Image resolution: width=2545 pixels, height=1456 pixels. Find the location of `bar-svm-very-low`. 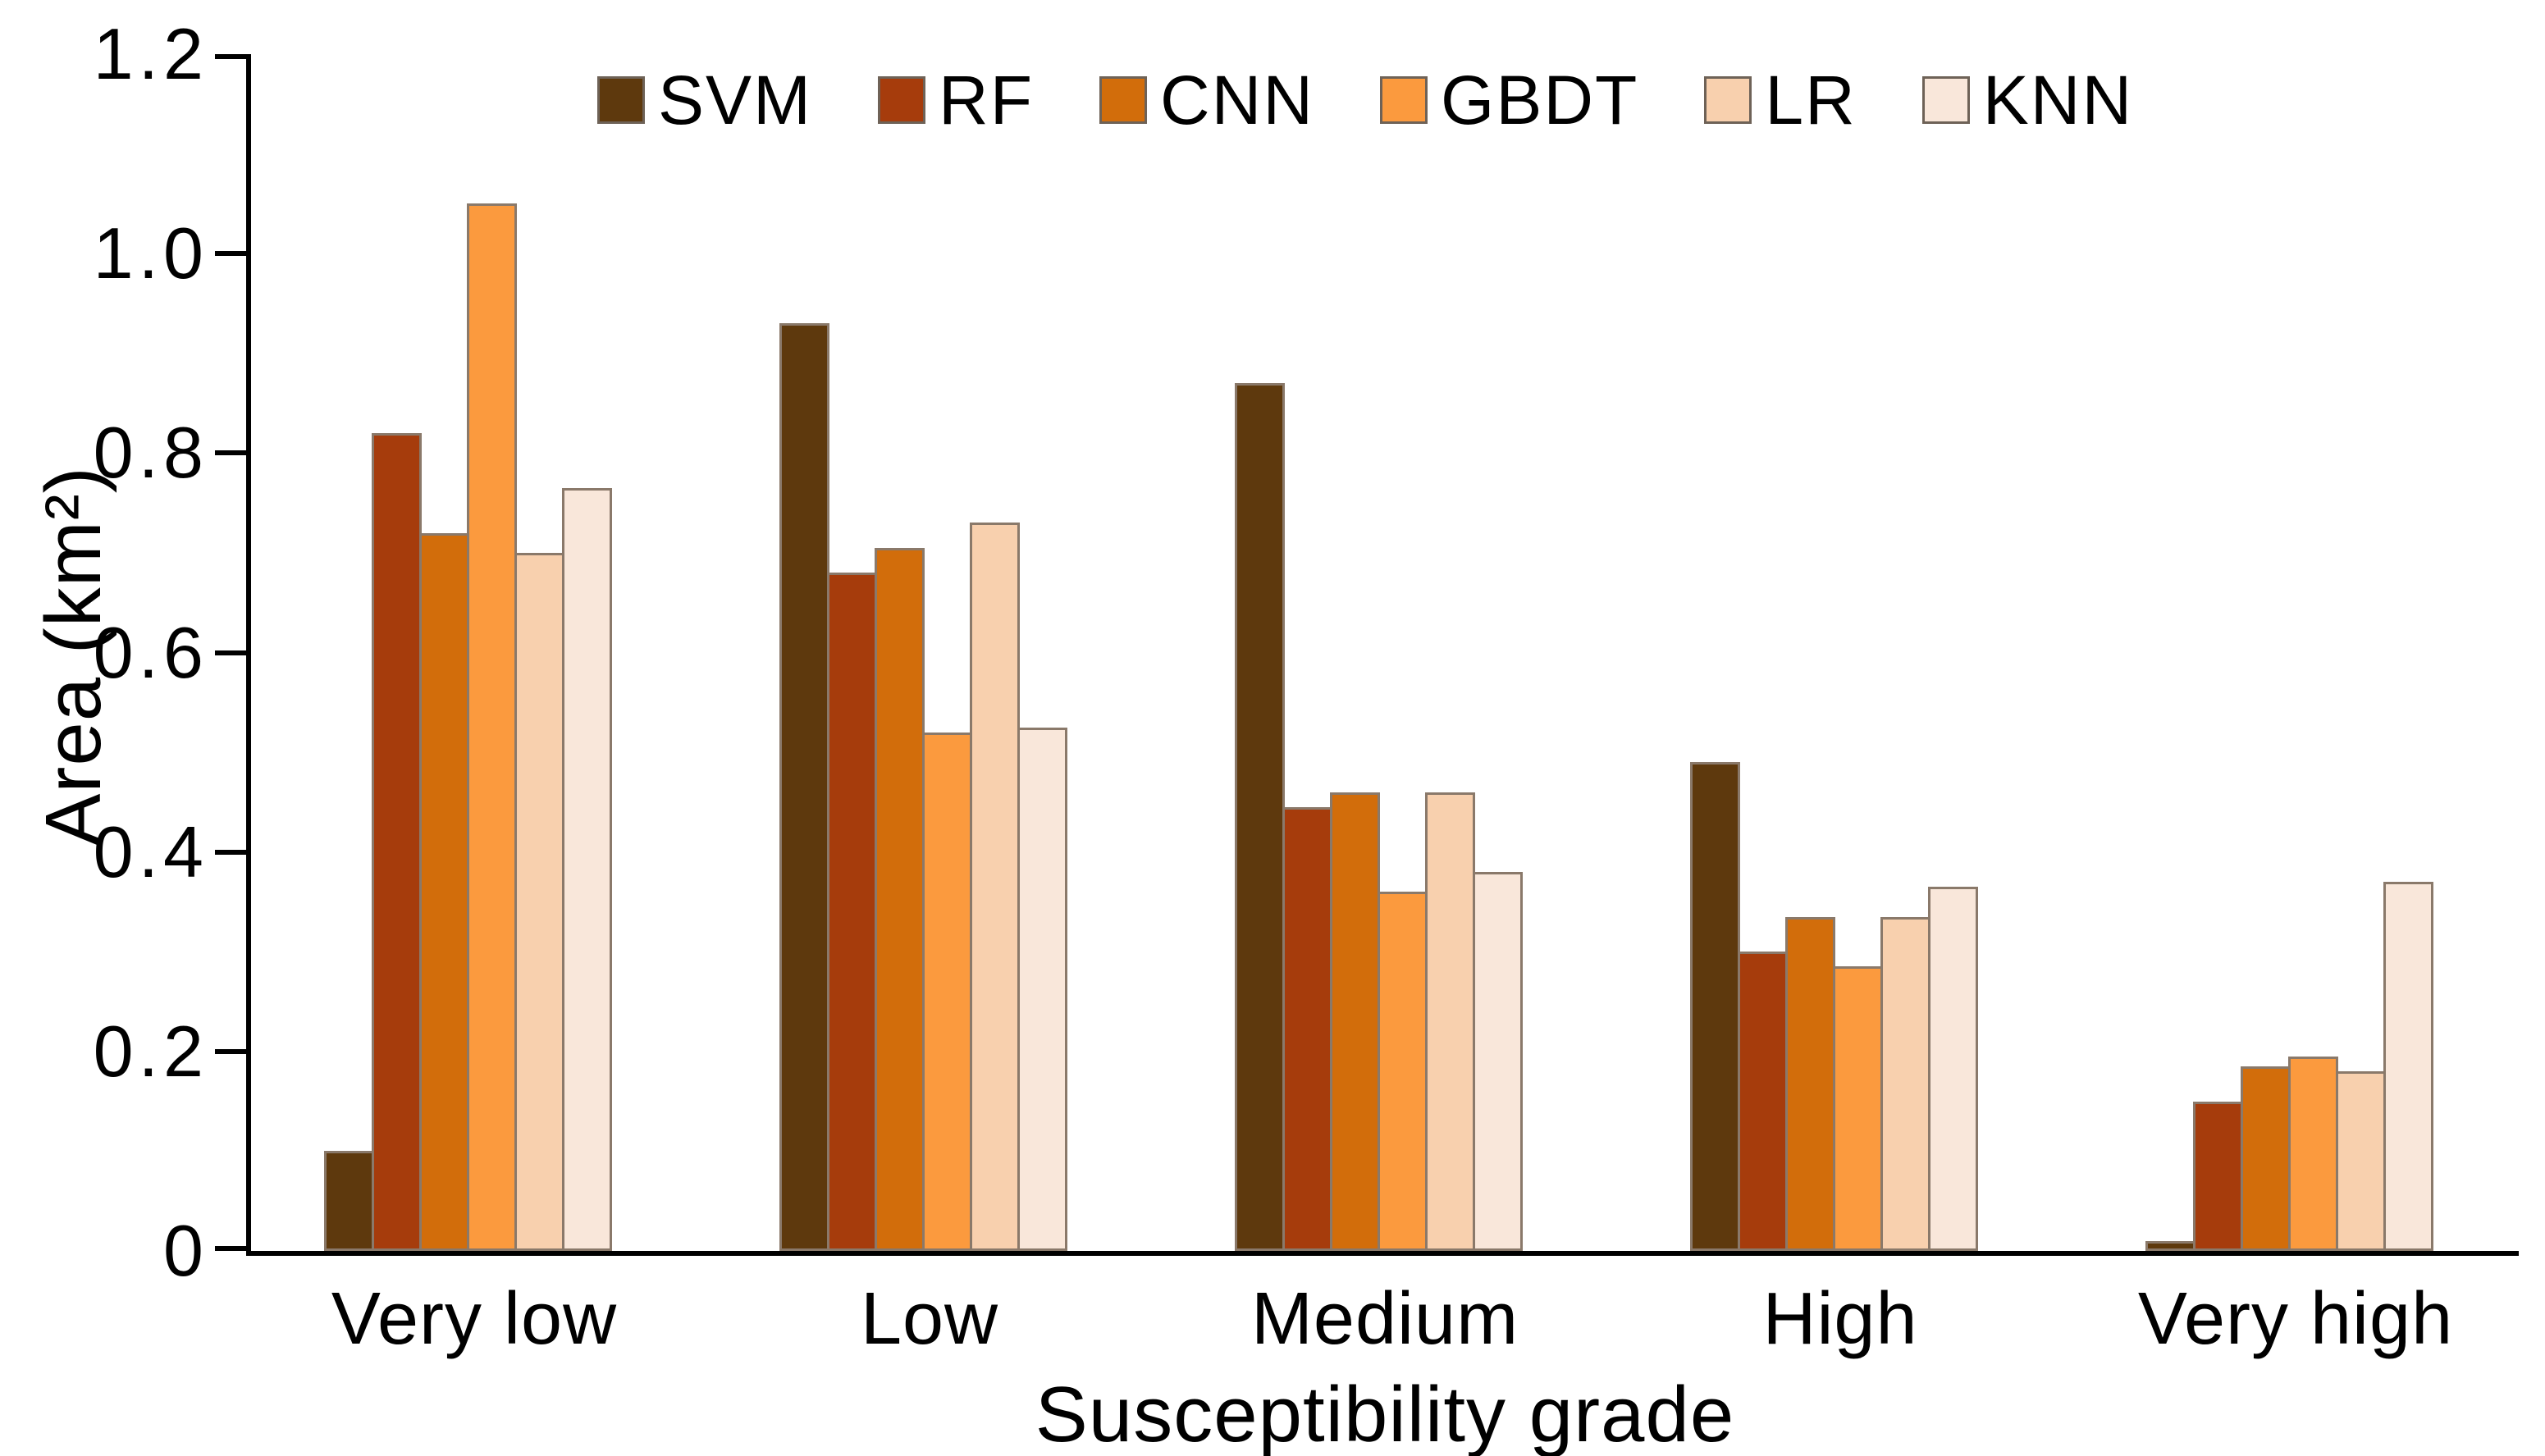

bar-svm-very-low is located at coordinates (349, 1201).